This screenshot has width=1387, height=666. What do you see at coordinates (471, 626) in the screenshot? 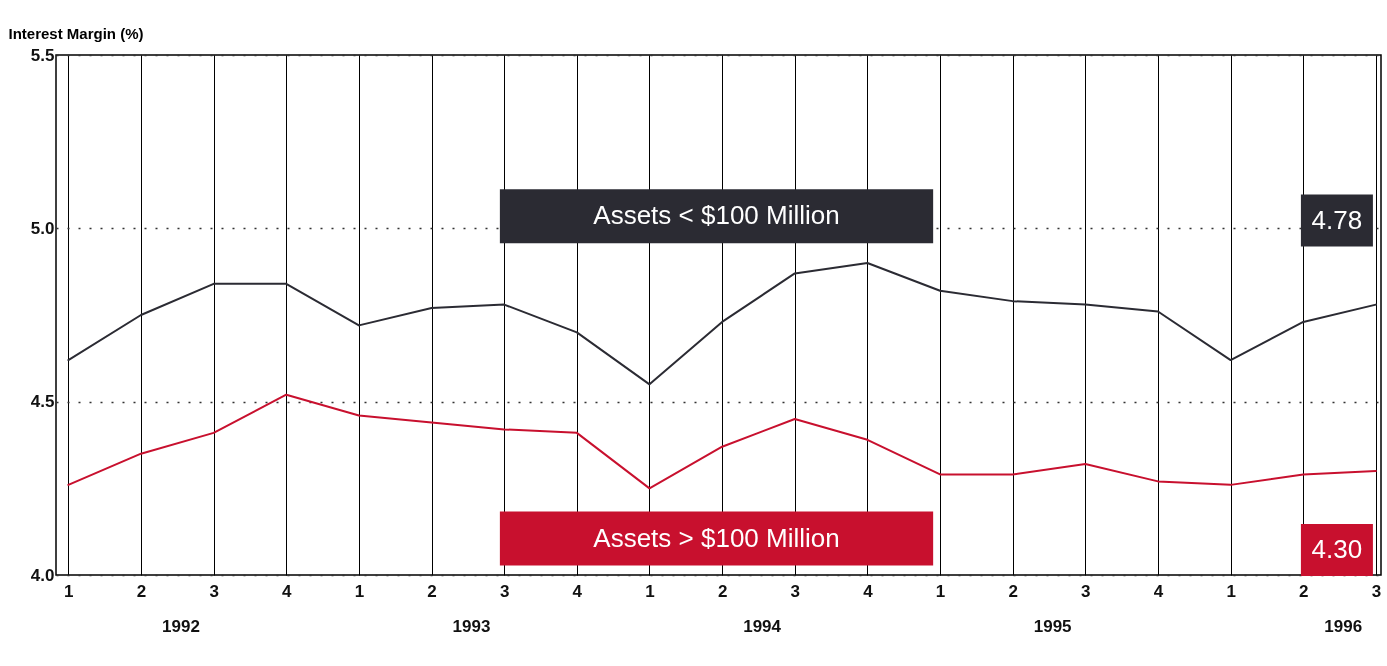
I see `text: 1993` at bounding box center [471, 626].